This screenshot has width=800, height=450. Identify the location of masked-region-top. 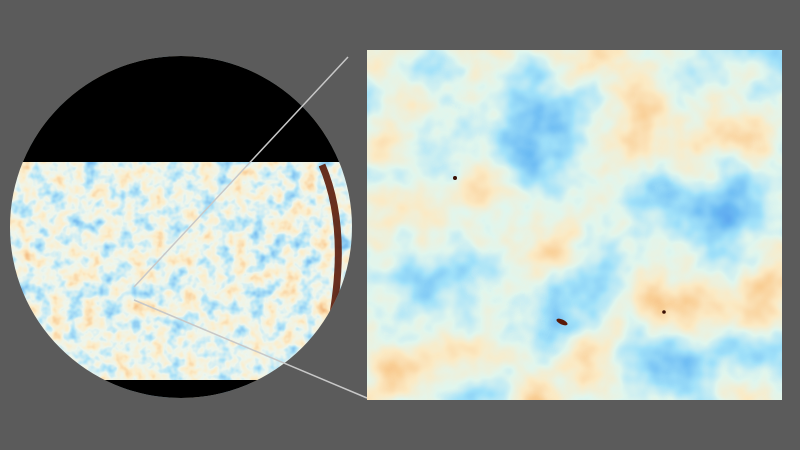
(181, 109).